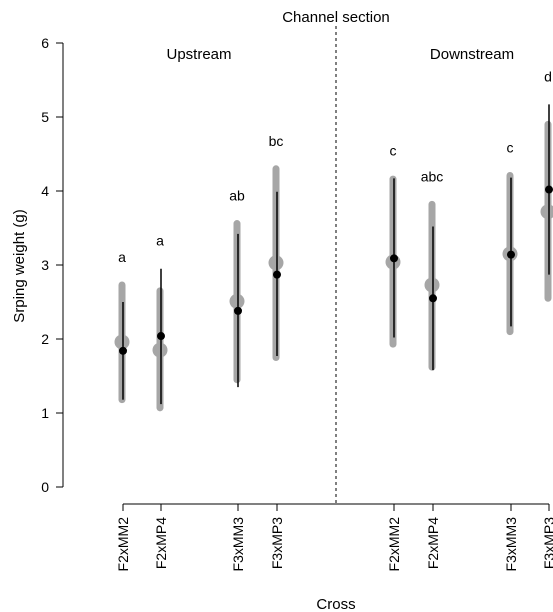 This screenshot has height=612, width=553. I want to click on significance-letter: abc, so click(432, 176).